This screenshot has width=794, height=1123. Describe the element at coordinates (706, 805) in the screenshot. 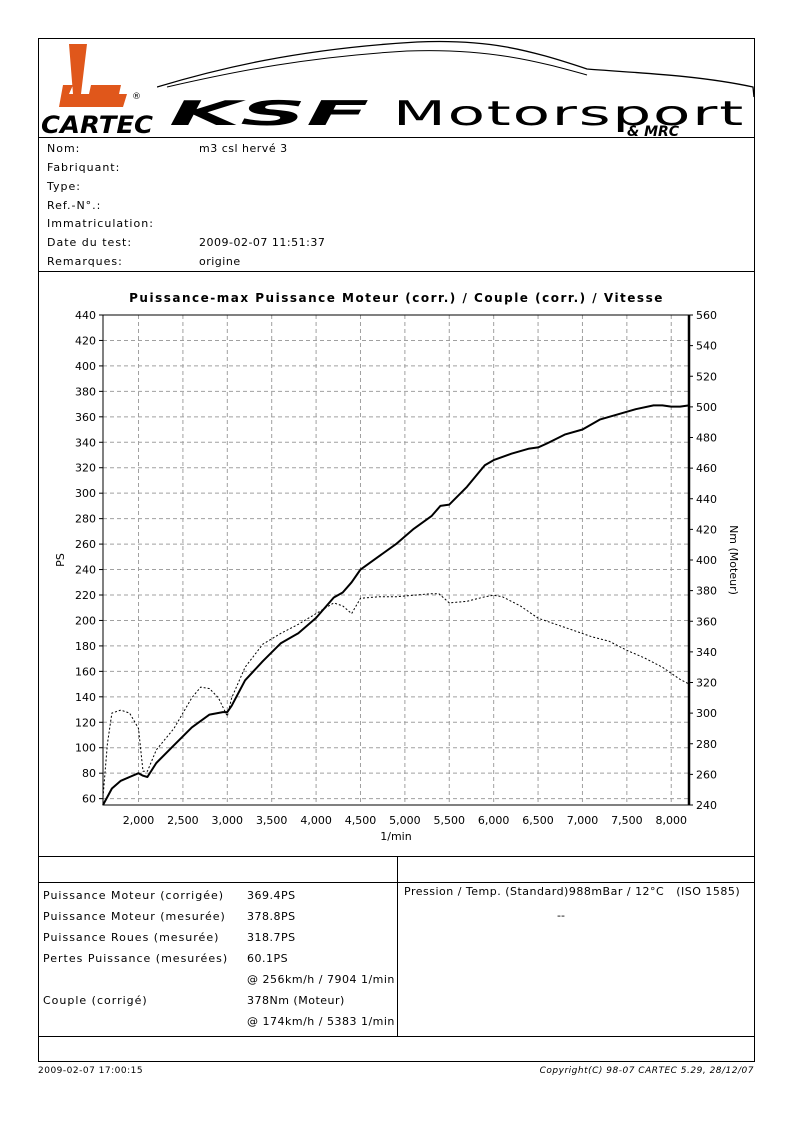

I see `y-right-tick-label: 240` at that location.